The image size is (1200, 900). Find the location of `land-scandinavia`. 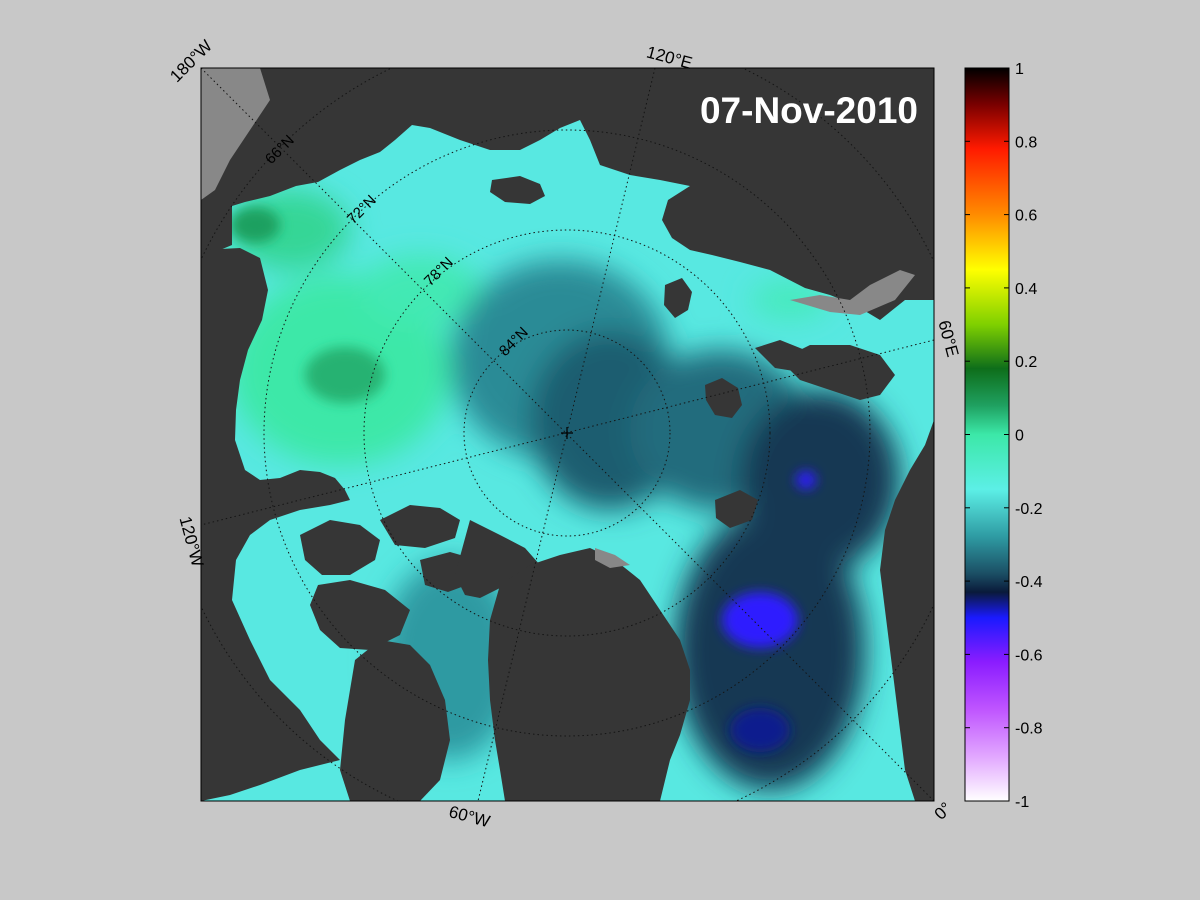

land-scandinavia is located at coordinates (907, 610).